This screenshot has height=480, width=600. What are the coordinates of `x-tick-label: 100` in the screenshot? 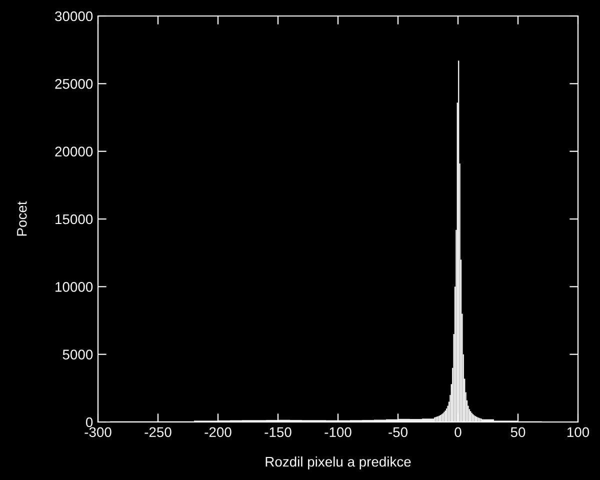 It's located at (578, 432).